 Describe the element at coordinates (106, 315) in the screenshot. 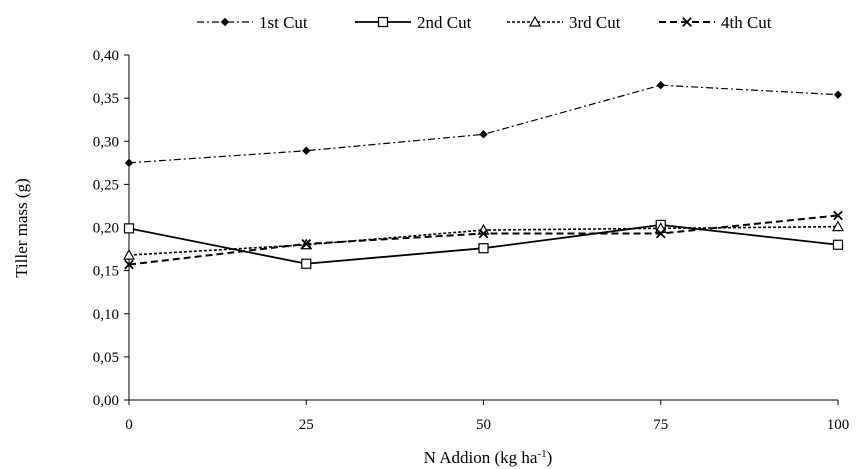

I see `y-tick-label: 0,10` at that location.